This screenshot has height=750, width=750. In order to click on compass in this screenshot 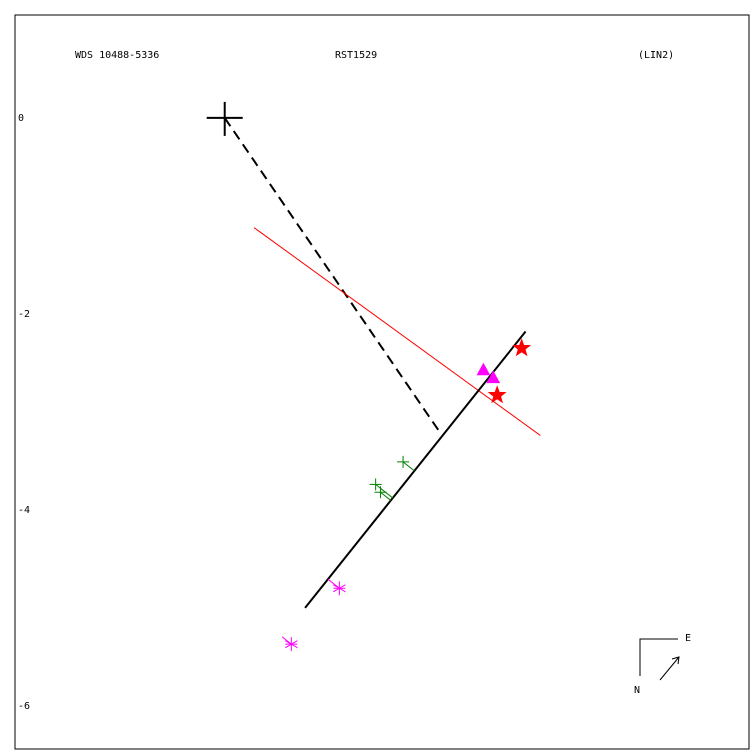, I will do `click(659, 659)`.